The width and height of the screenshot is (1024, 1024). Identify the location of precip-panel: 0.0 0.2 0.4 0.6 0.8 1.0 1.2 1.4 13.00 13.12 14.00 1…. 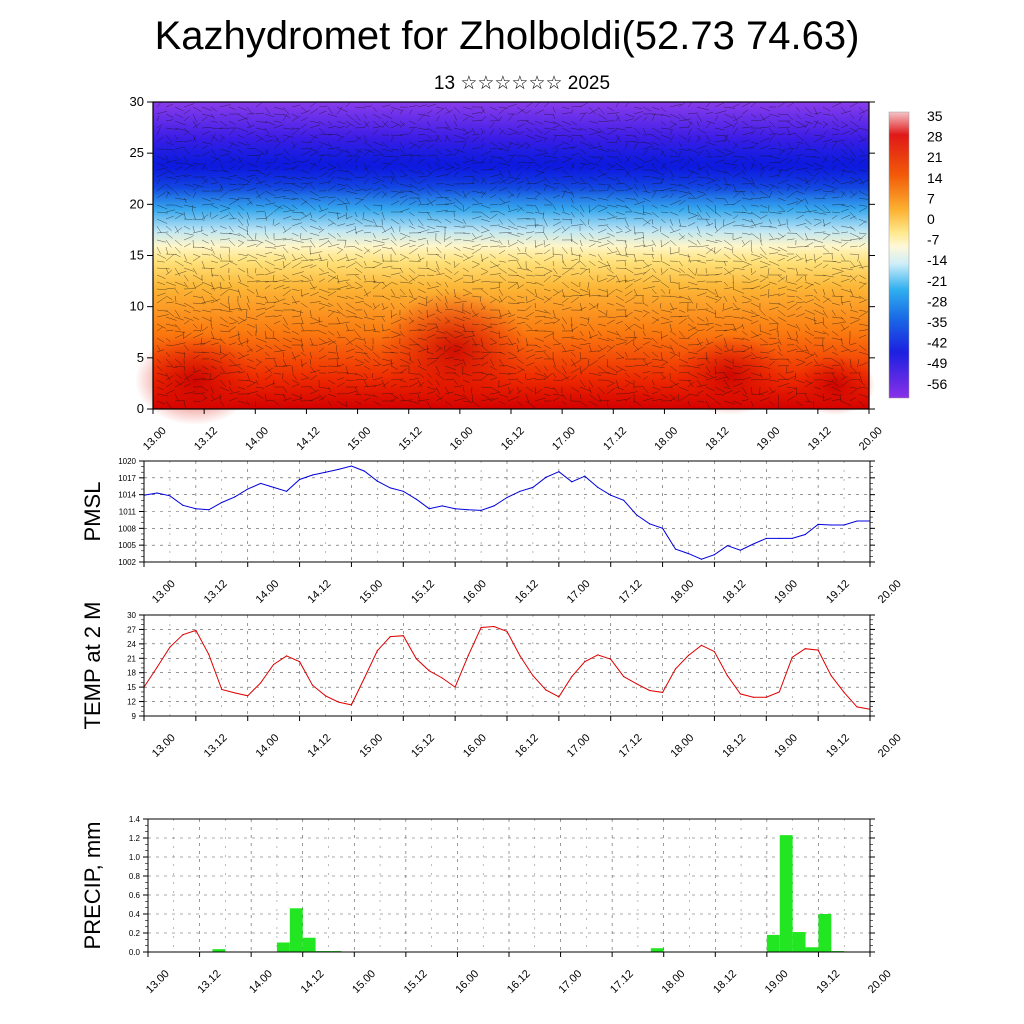
(487, 905).